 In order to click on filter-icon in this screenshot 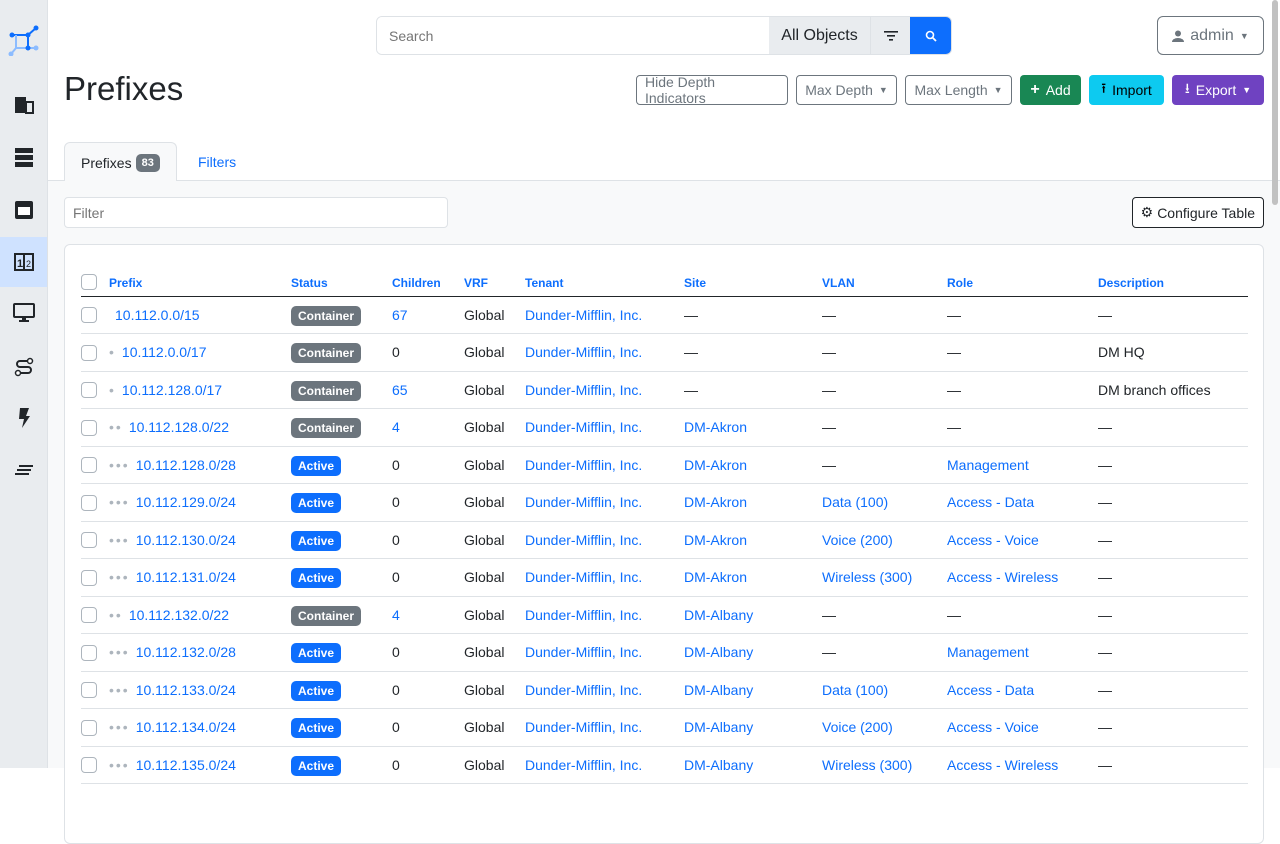, I will do `click(890, 35)`.